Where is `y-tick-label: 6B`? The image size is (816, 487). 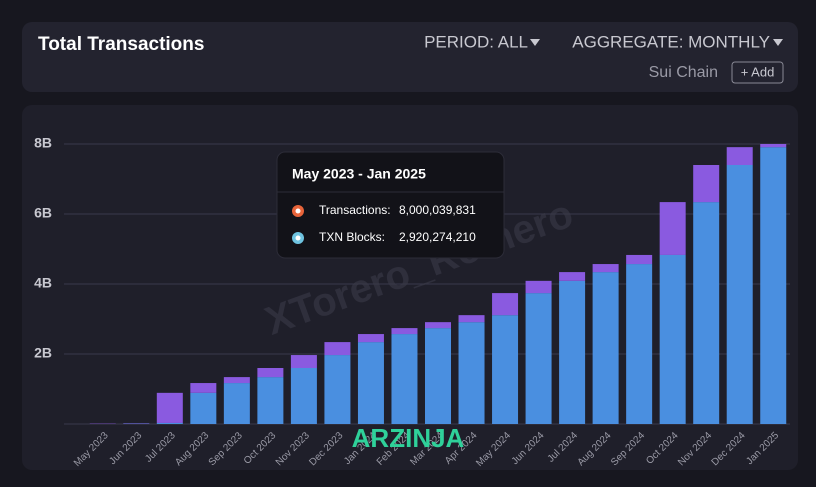
y-tick-label: 6B is located at coordinates (43, 213).